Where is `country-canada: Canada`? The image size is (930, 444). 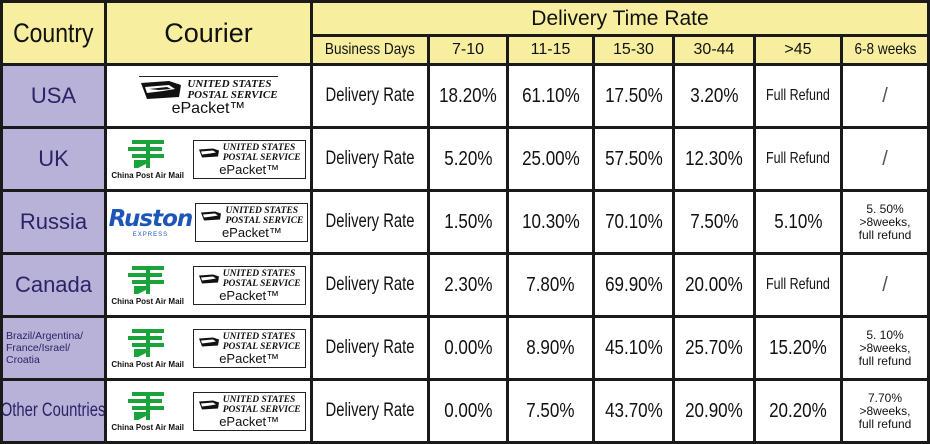 country-canada: Canada is located at coordinates (53, 285).